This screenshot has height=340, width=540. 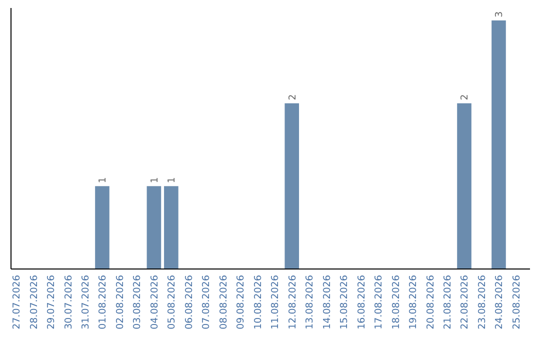 I want to click on x-tick-label: 05.08.2026, so click(x=172, y=302).